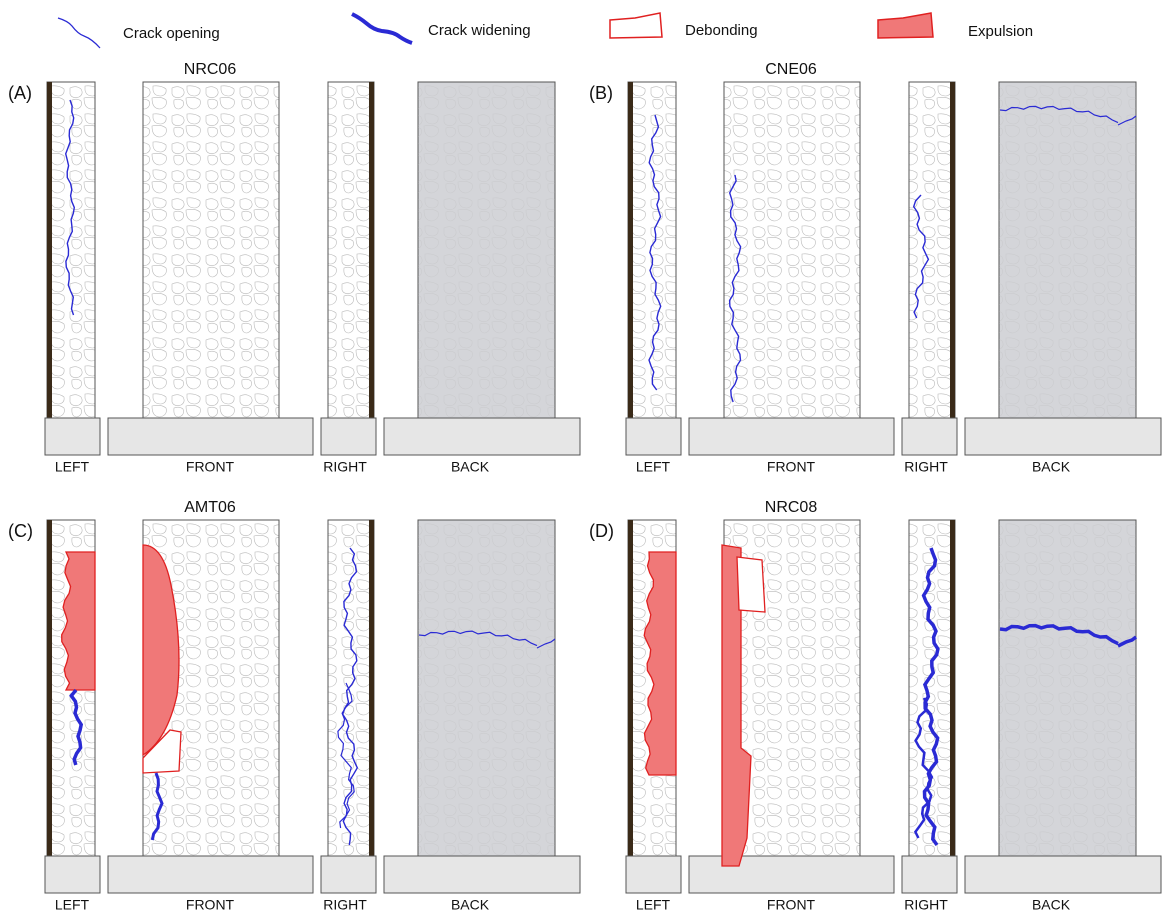  Describe the element at coordinates (1000, 31) in the screenshot. I see `legend-label: Expulsion` at that location.